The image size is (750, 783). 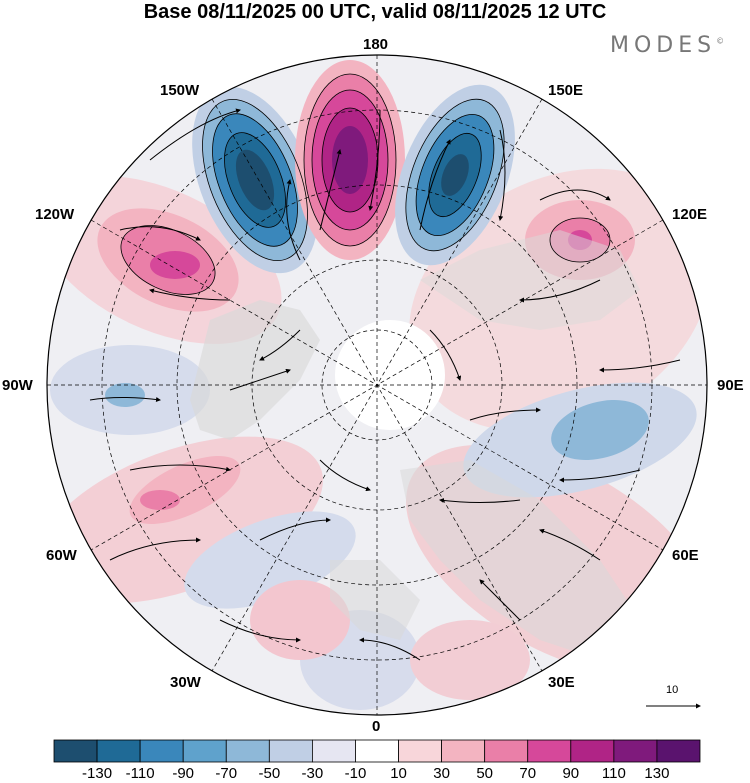 I want to click on colorbar, so click(x=377, y=751).